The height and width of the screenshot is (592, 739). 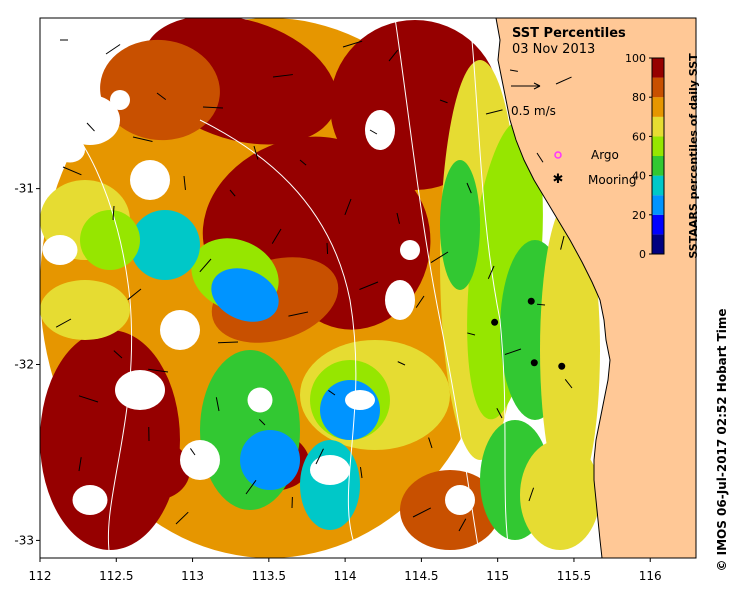 What do you see at coordinates (612, 180) in the screenshot?
I see `legend-mooring-label: Mooring` at bounding box center [612, 180].